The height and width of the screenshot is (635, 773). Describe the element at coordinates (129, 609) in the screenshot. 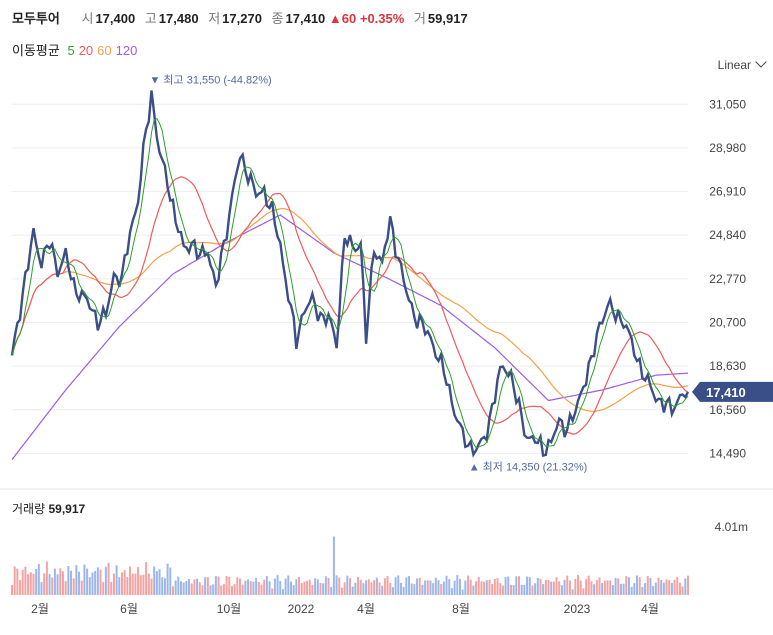

I see `x-tick-label: 6월` at that location.